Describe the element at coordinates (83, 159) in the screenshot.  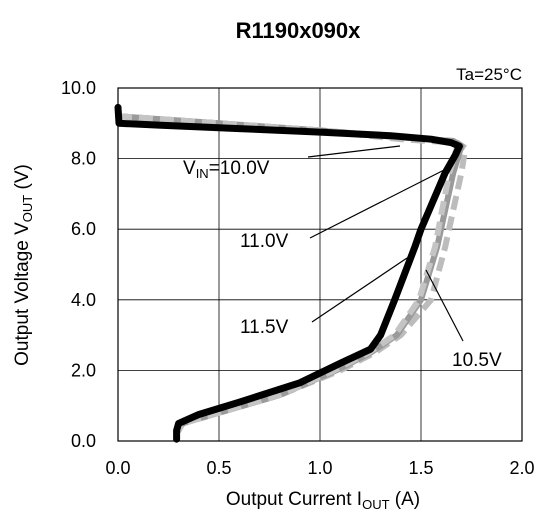
I see `y-tick-label-4: 8.0` at that location.